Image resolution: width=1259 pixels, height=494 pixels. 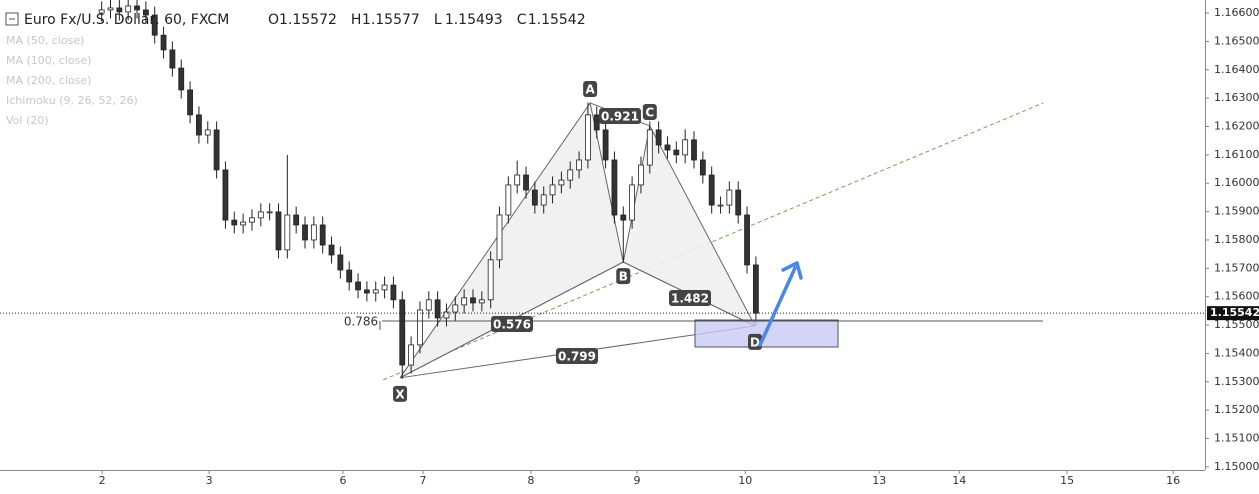 I want to click on y-tick-label: 1.15700, so click(x=1236, y=267).